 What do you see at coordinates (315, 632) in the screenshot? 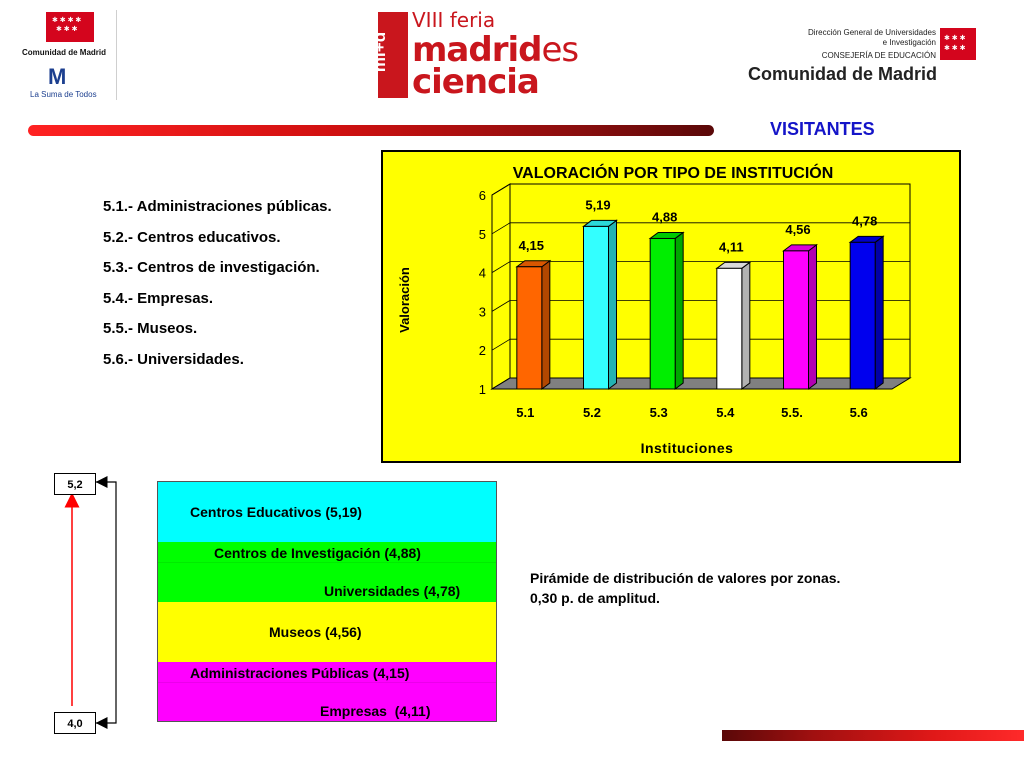
I see `zone-label: Museos (4,56)` at bounding box center [315, 632].